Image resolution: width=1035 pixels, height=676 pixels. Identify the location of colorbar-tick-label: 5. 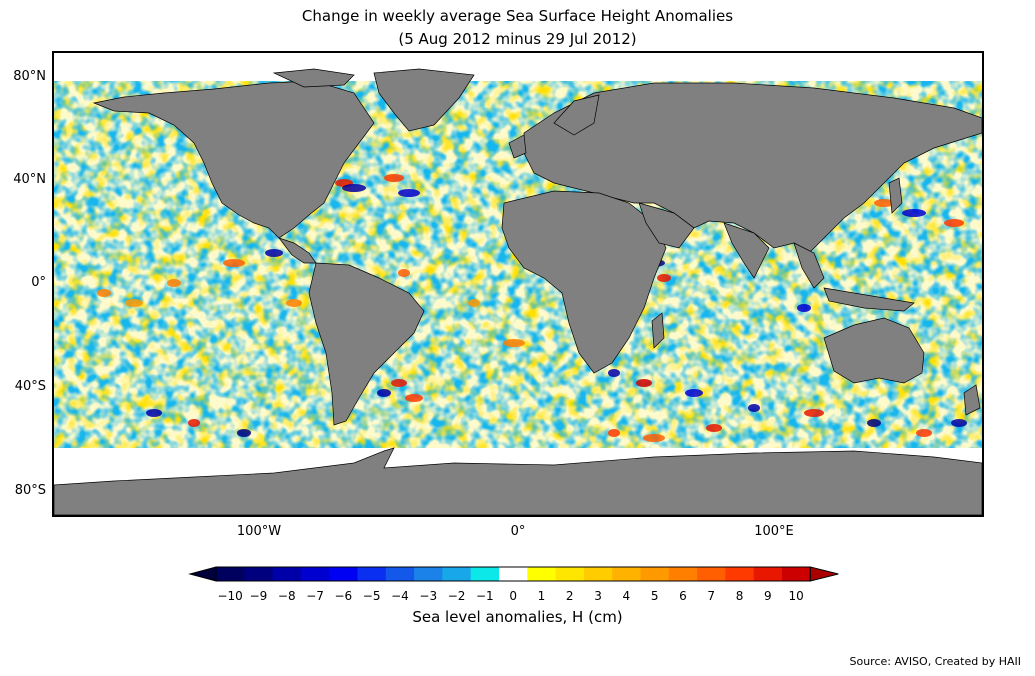
(654, 596).